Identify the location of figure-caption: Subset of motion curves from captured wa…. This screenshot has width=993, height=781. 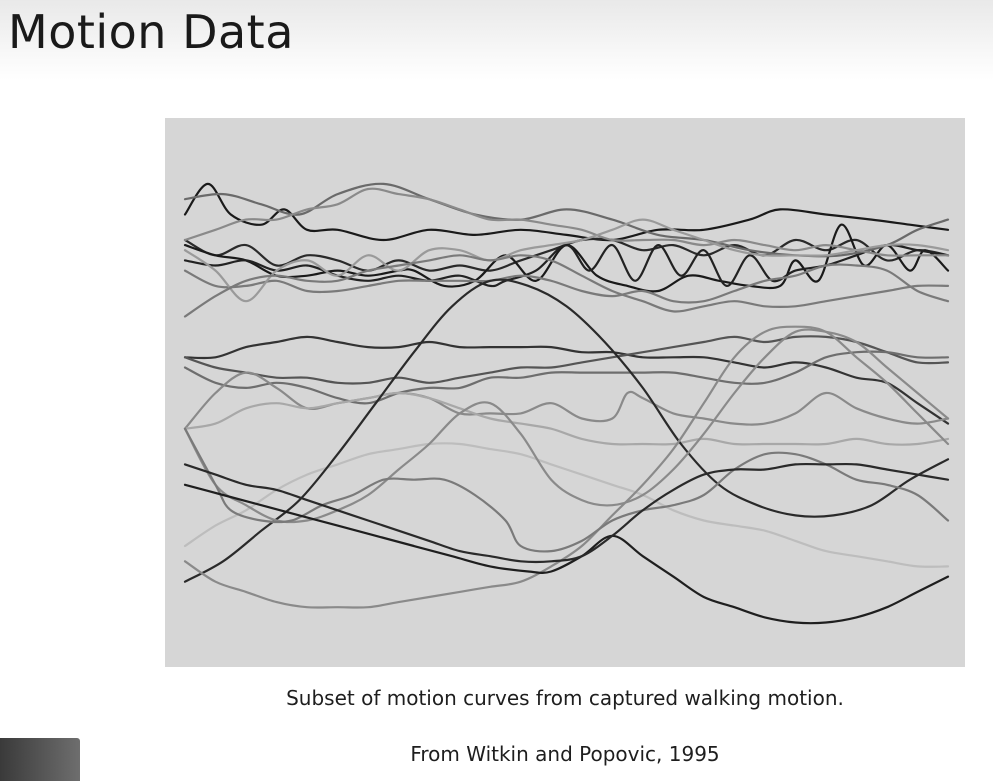
(565, 698).